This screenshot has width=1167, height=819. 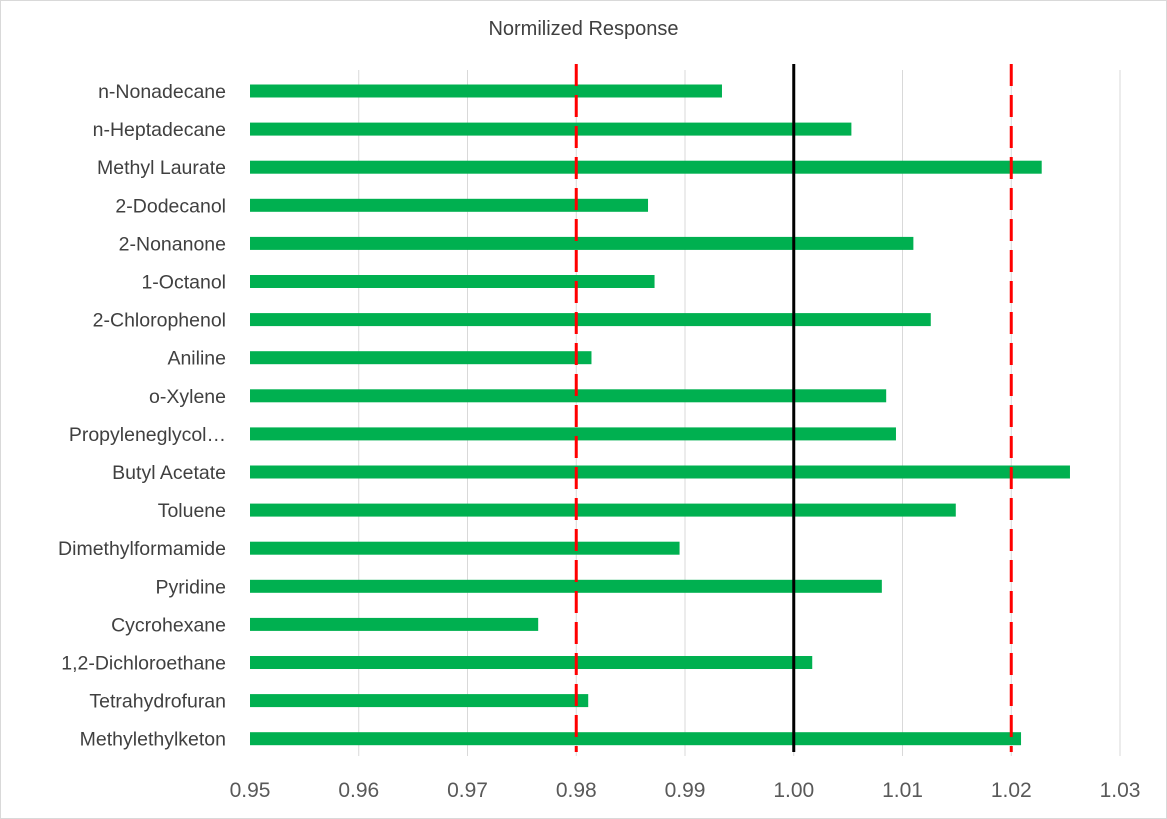 What do you see at coordinates (1120, 790) in the screenshot?
I see `x-tick-label: 1.03` at bounding box center [1120, 790].